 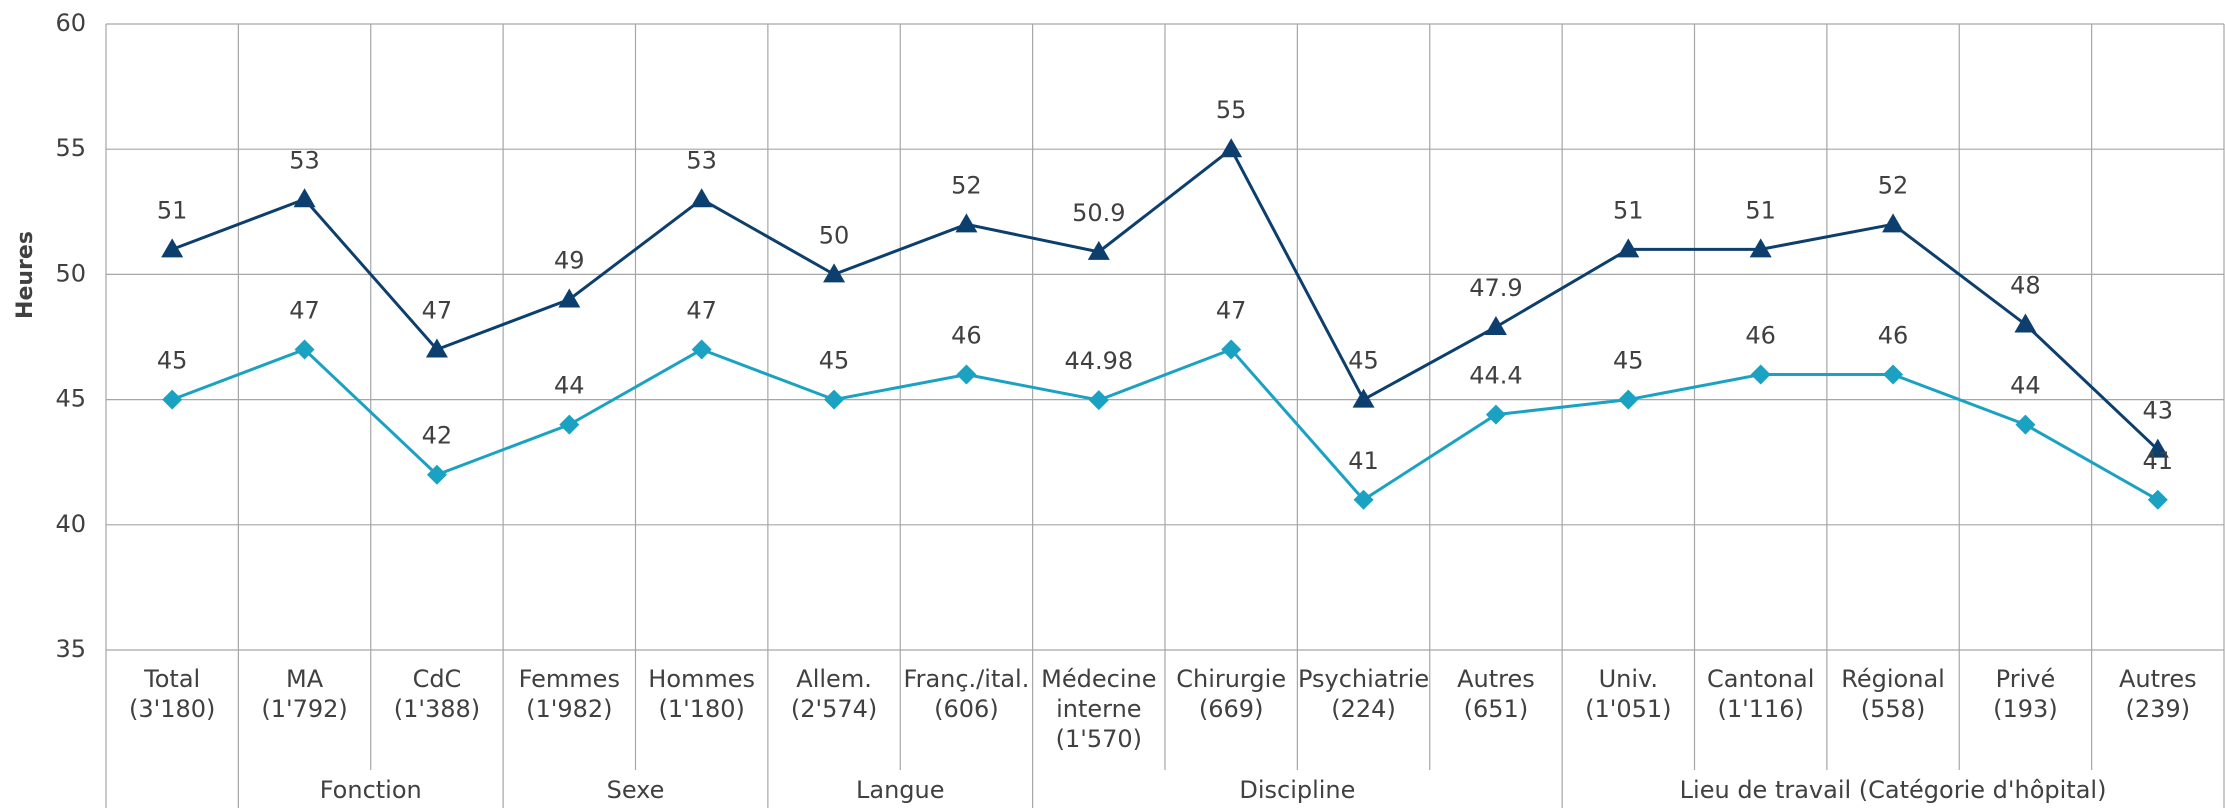 I want to click on group-label: Discipline, so click(x=1297, y=790).